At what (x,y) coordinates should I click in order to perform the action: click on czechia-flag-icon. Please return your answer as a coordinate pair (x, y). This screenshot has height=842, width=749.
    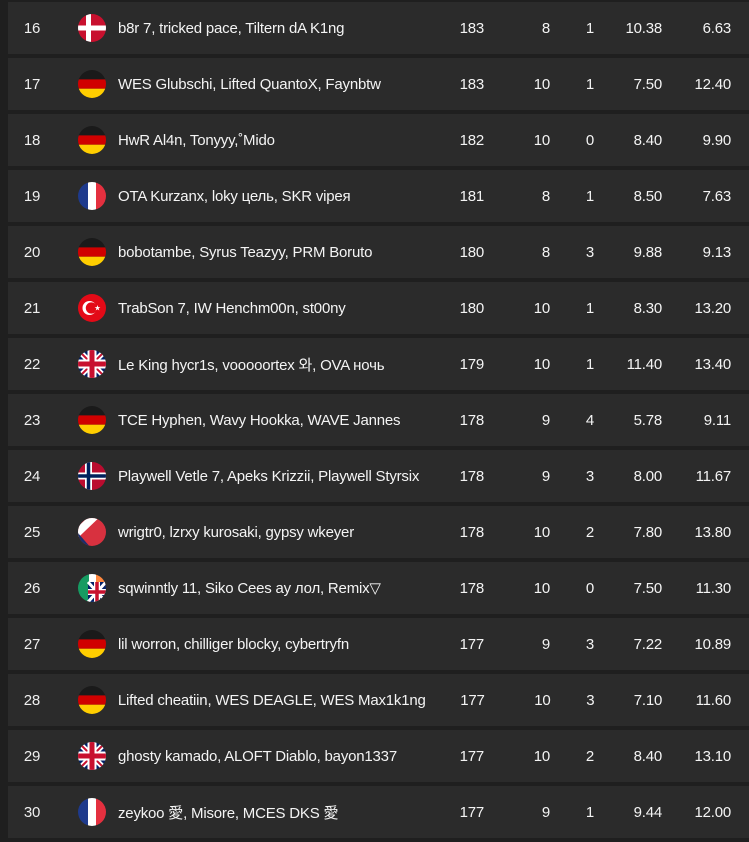
    Looking at the image, I should click on (92, 532).